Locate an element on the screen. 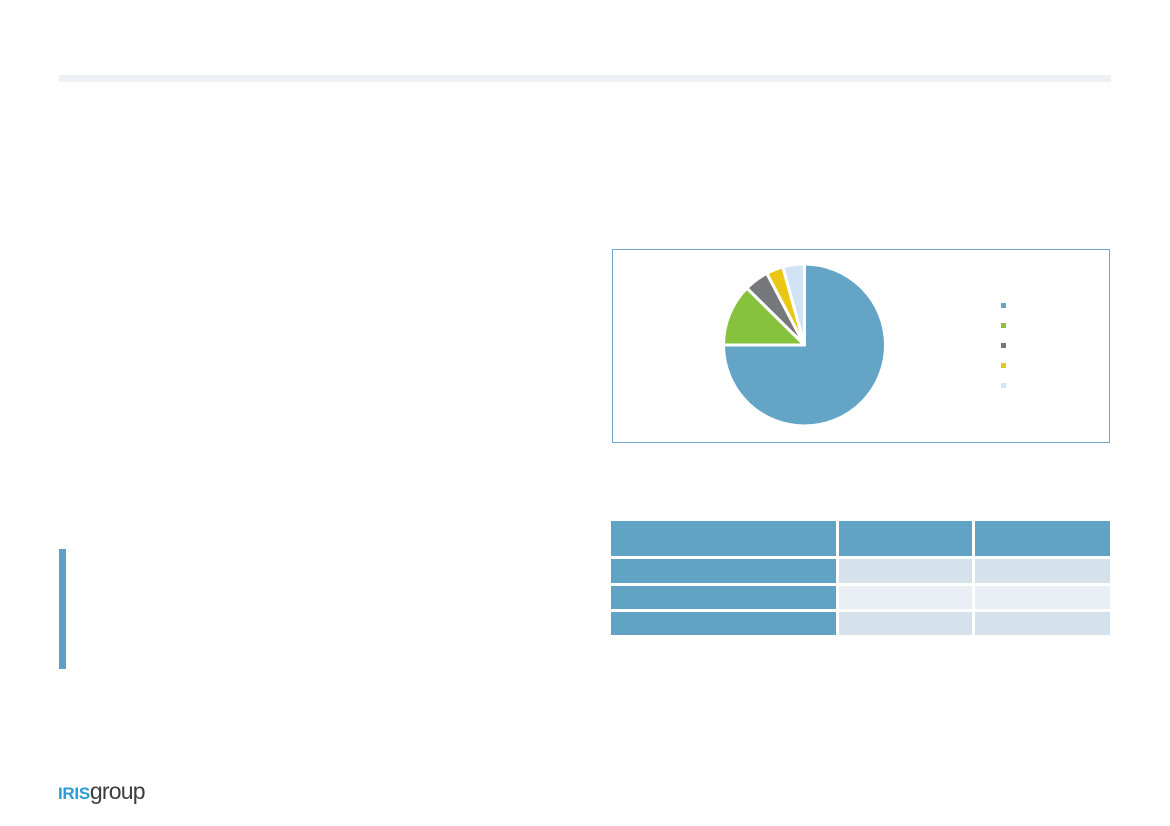  pie-chart is located at coordinates (864, 345).